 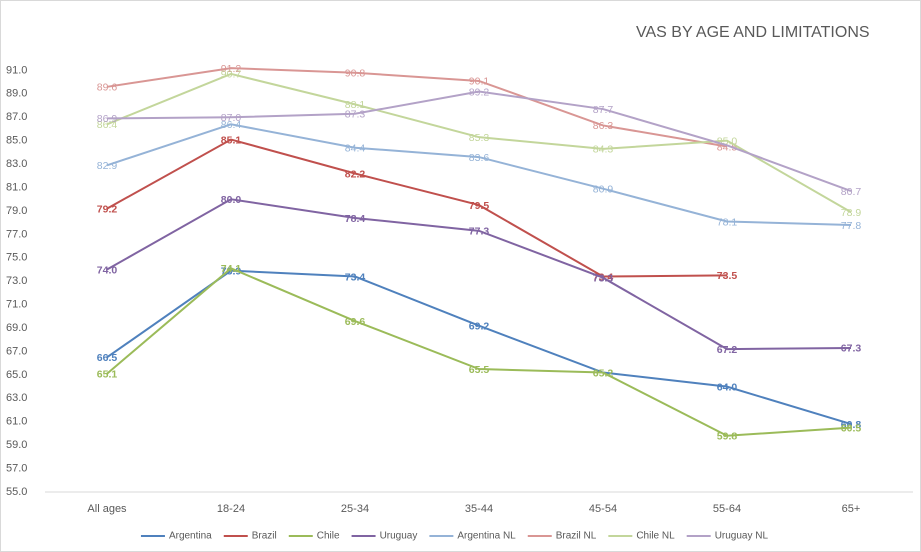 What do you see at coordinates (16, 375) in the screenshot?
I see `y-tick-label: 65.0` at bounding box center [16, 375].